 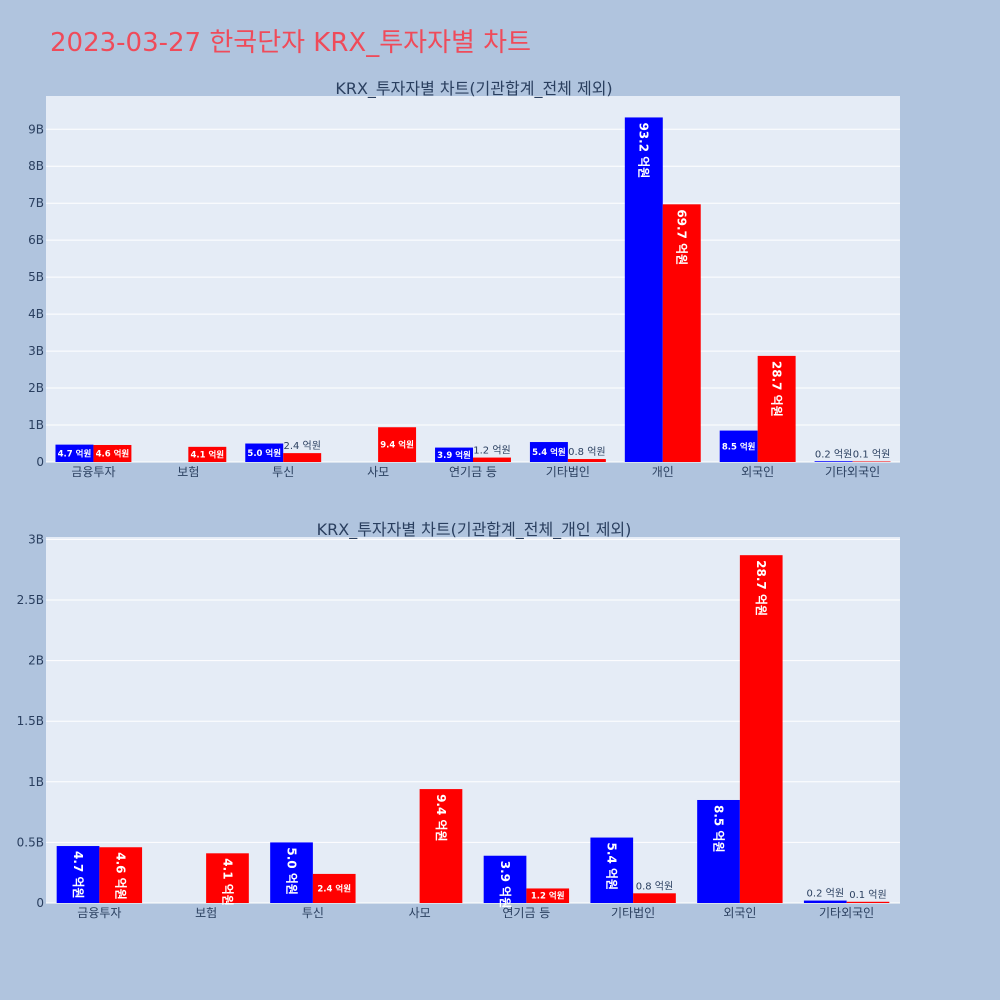 I want to click on page-title: 2023-03-27 한국단자 KRX_투자자별 차트, so click(x=291, y=43).